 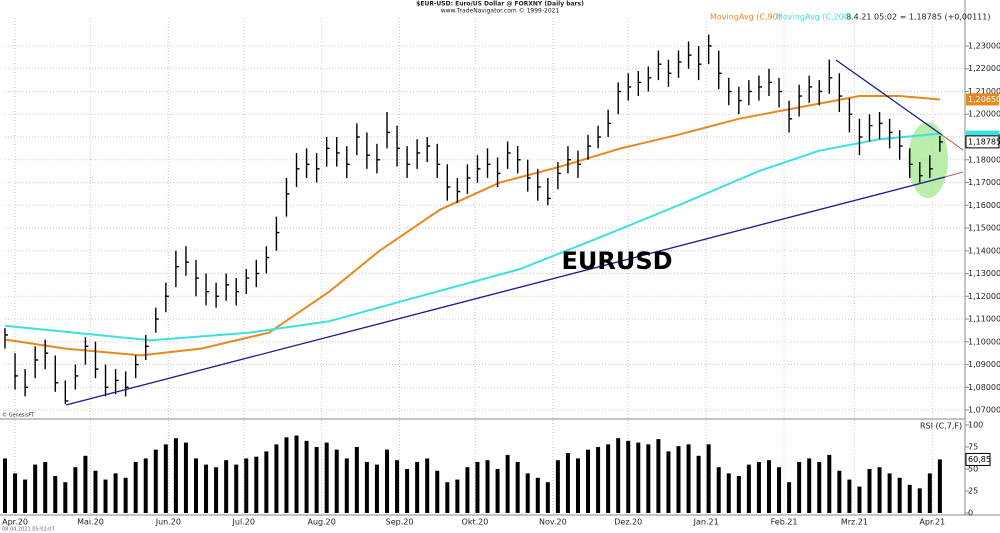 I want to click on x-tick-label: Nov.20, so click(x=553, y=522).